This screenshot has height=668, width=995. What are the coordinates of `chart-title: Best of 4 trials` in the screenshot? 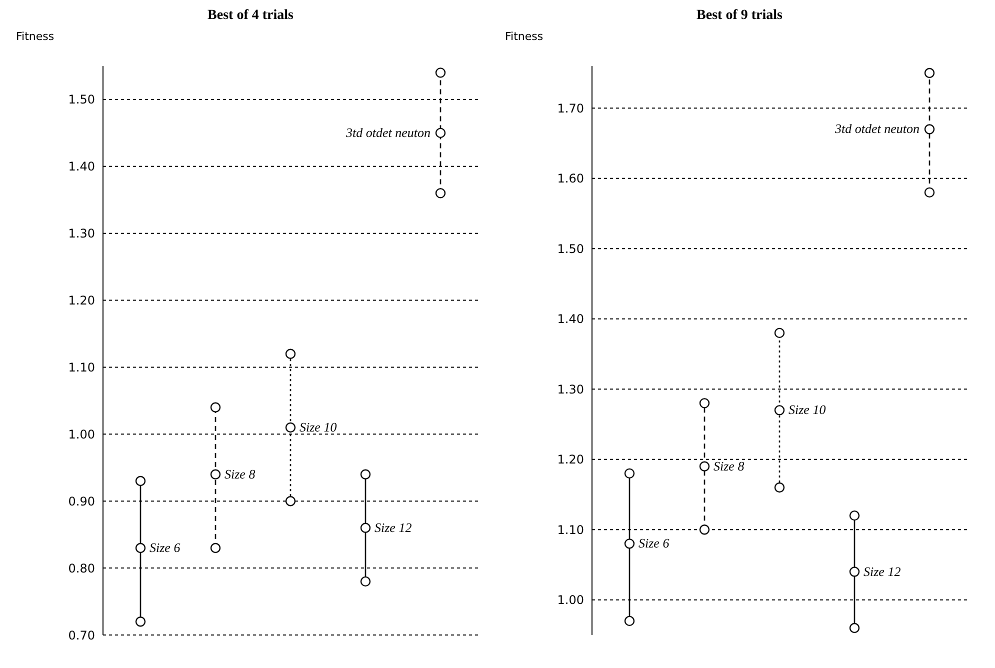 It's located at (250, 16).